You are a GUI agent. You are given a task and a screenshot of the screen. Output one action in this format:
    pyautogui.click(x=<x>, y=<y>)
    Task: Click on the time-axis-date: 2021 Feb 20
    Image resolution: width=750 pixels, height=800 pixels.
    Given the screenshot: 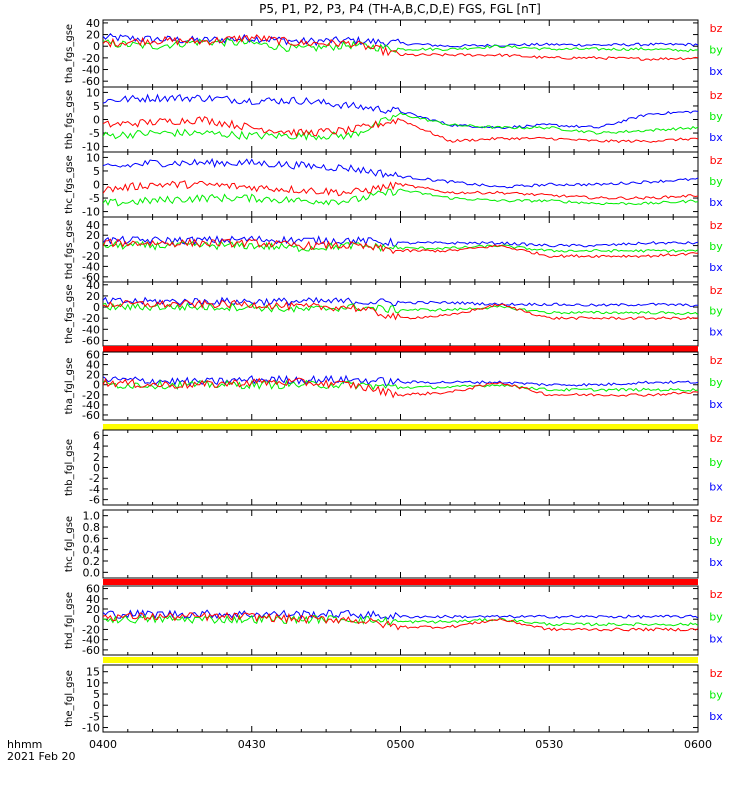 What is the action you would take?
    pyautogui.click(x=41, y=756)
    